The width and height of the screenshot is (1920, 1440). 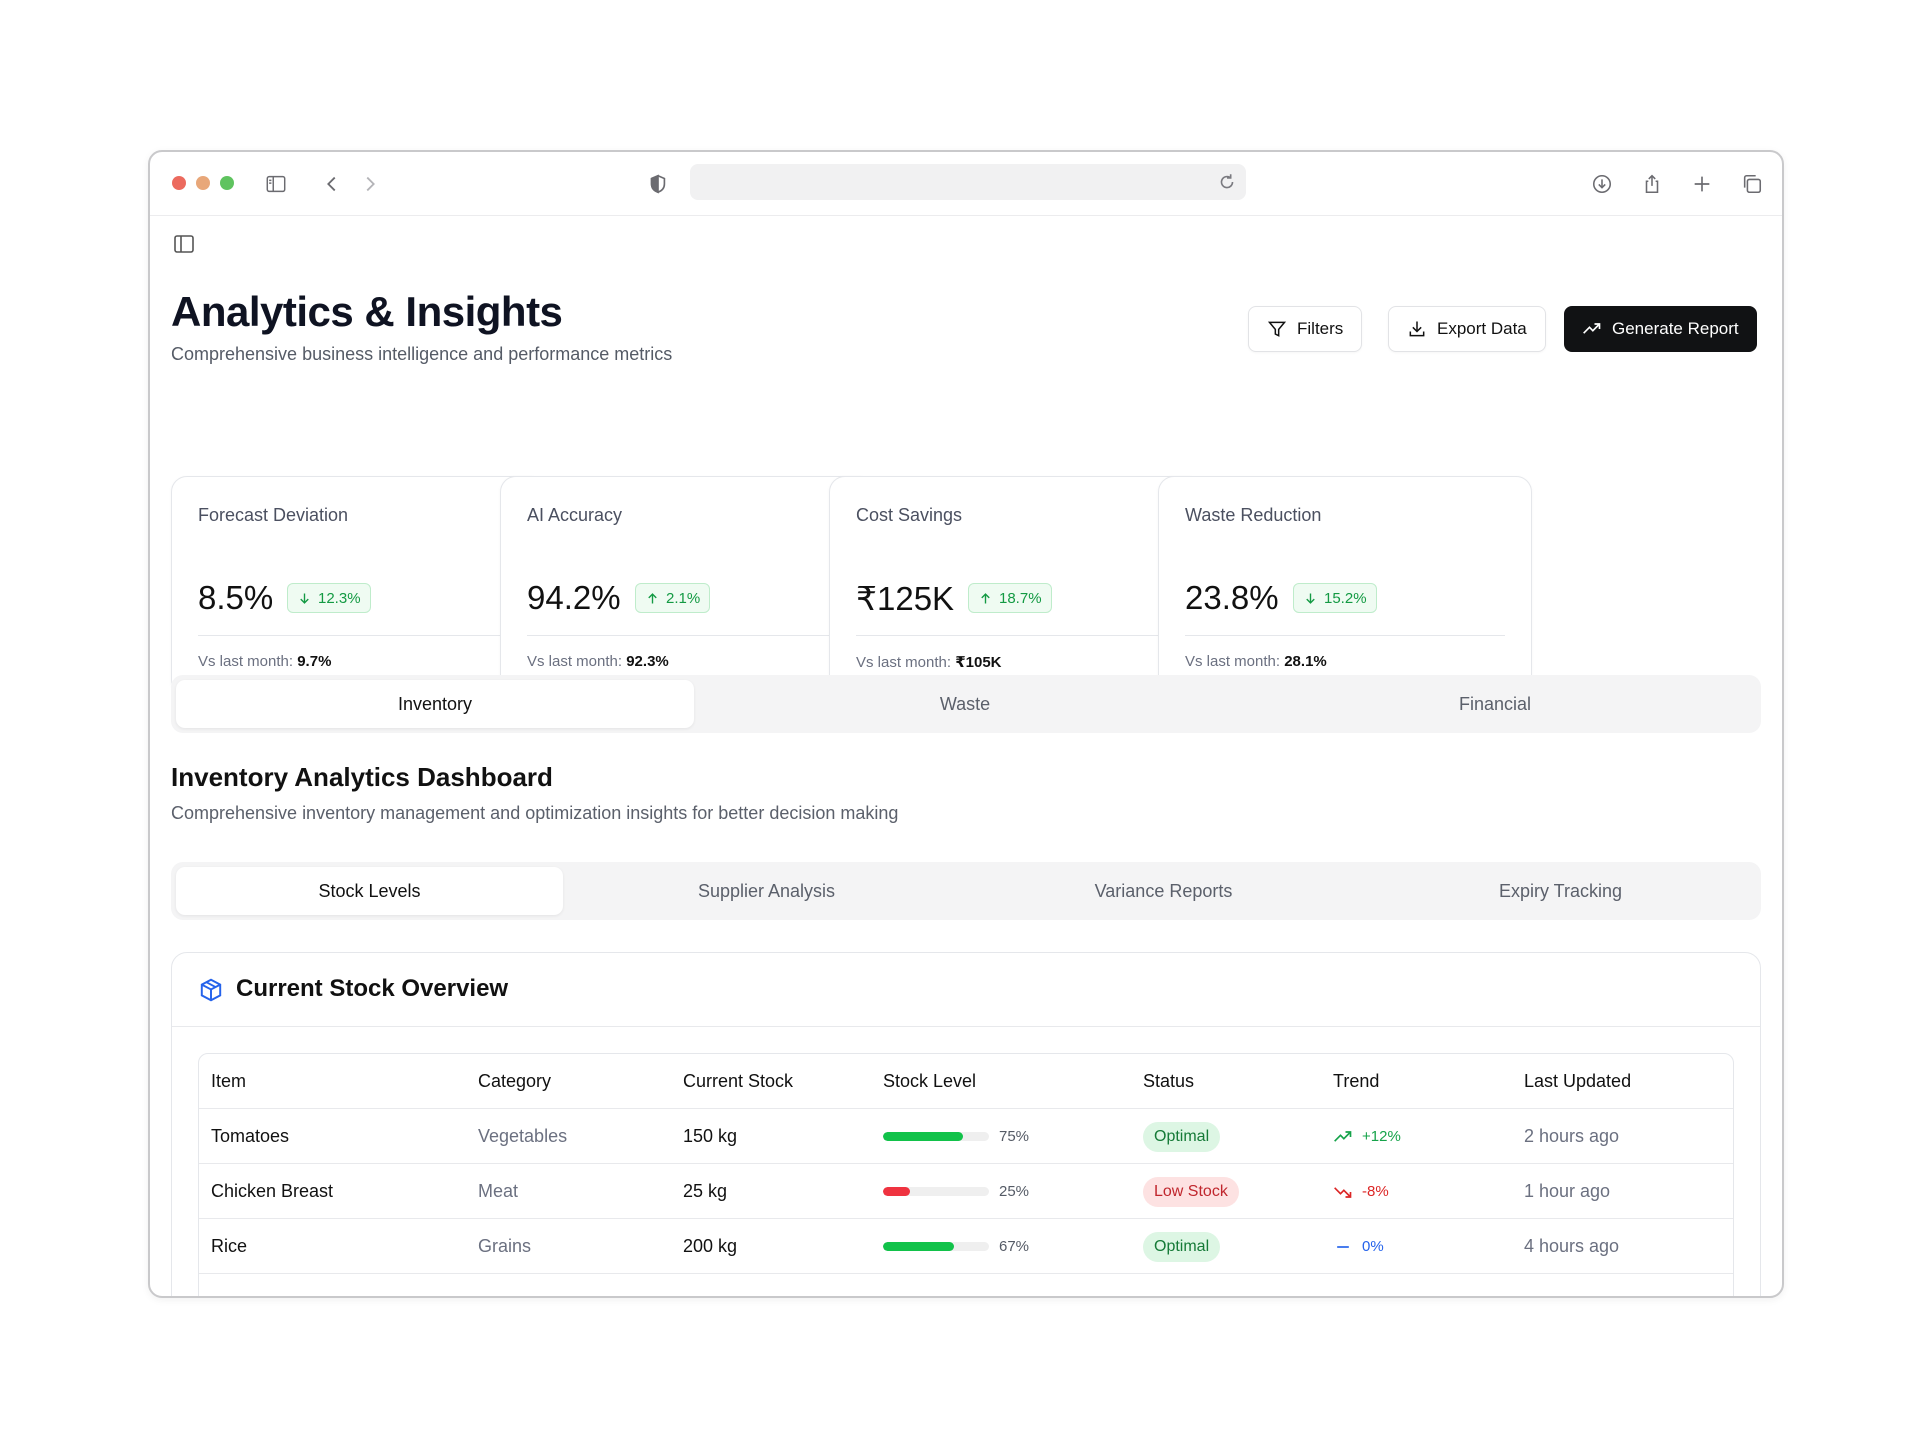 I want to click on tabs-overview-icon, so click(x=1752, y=184).